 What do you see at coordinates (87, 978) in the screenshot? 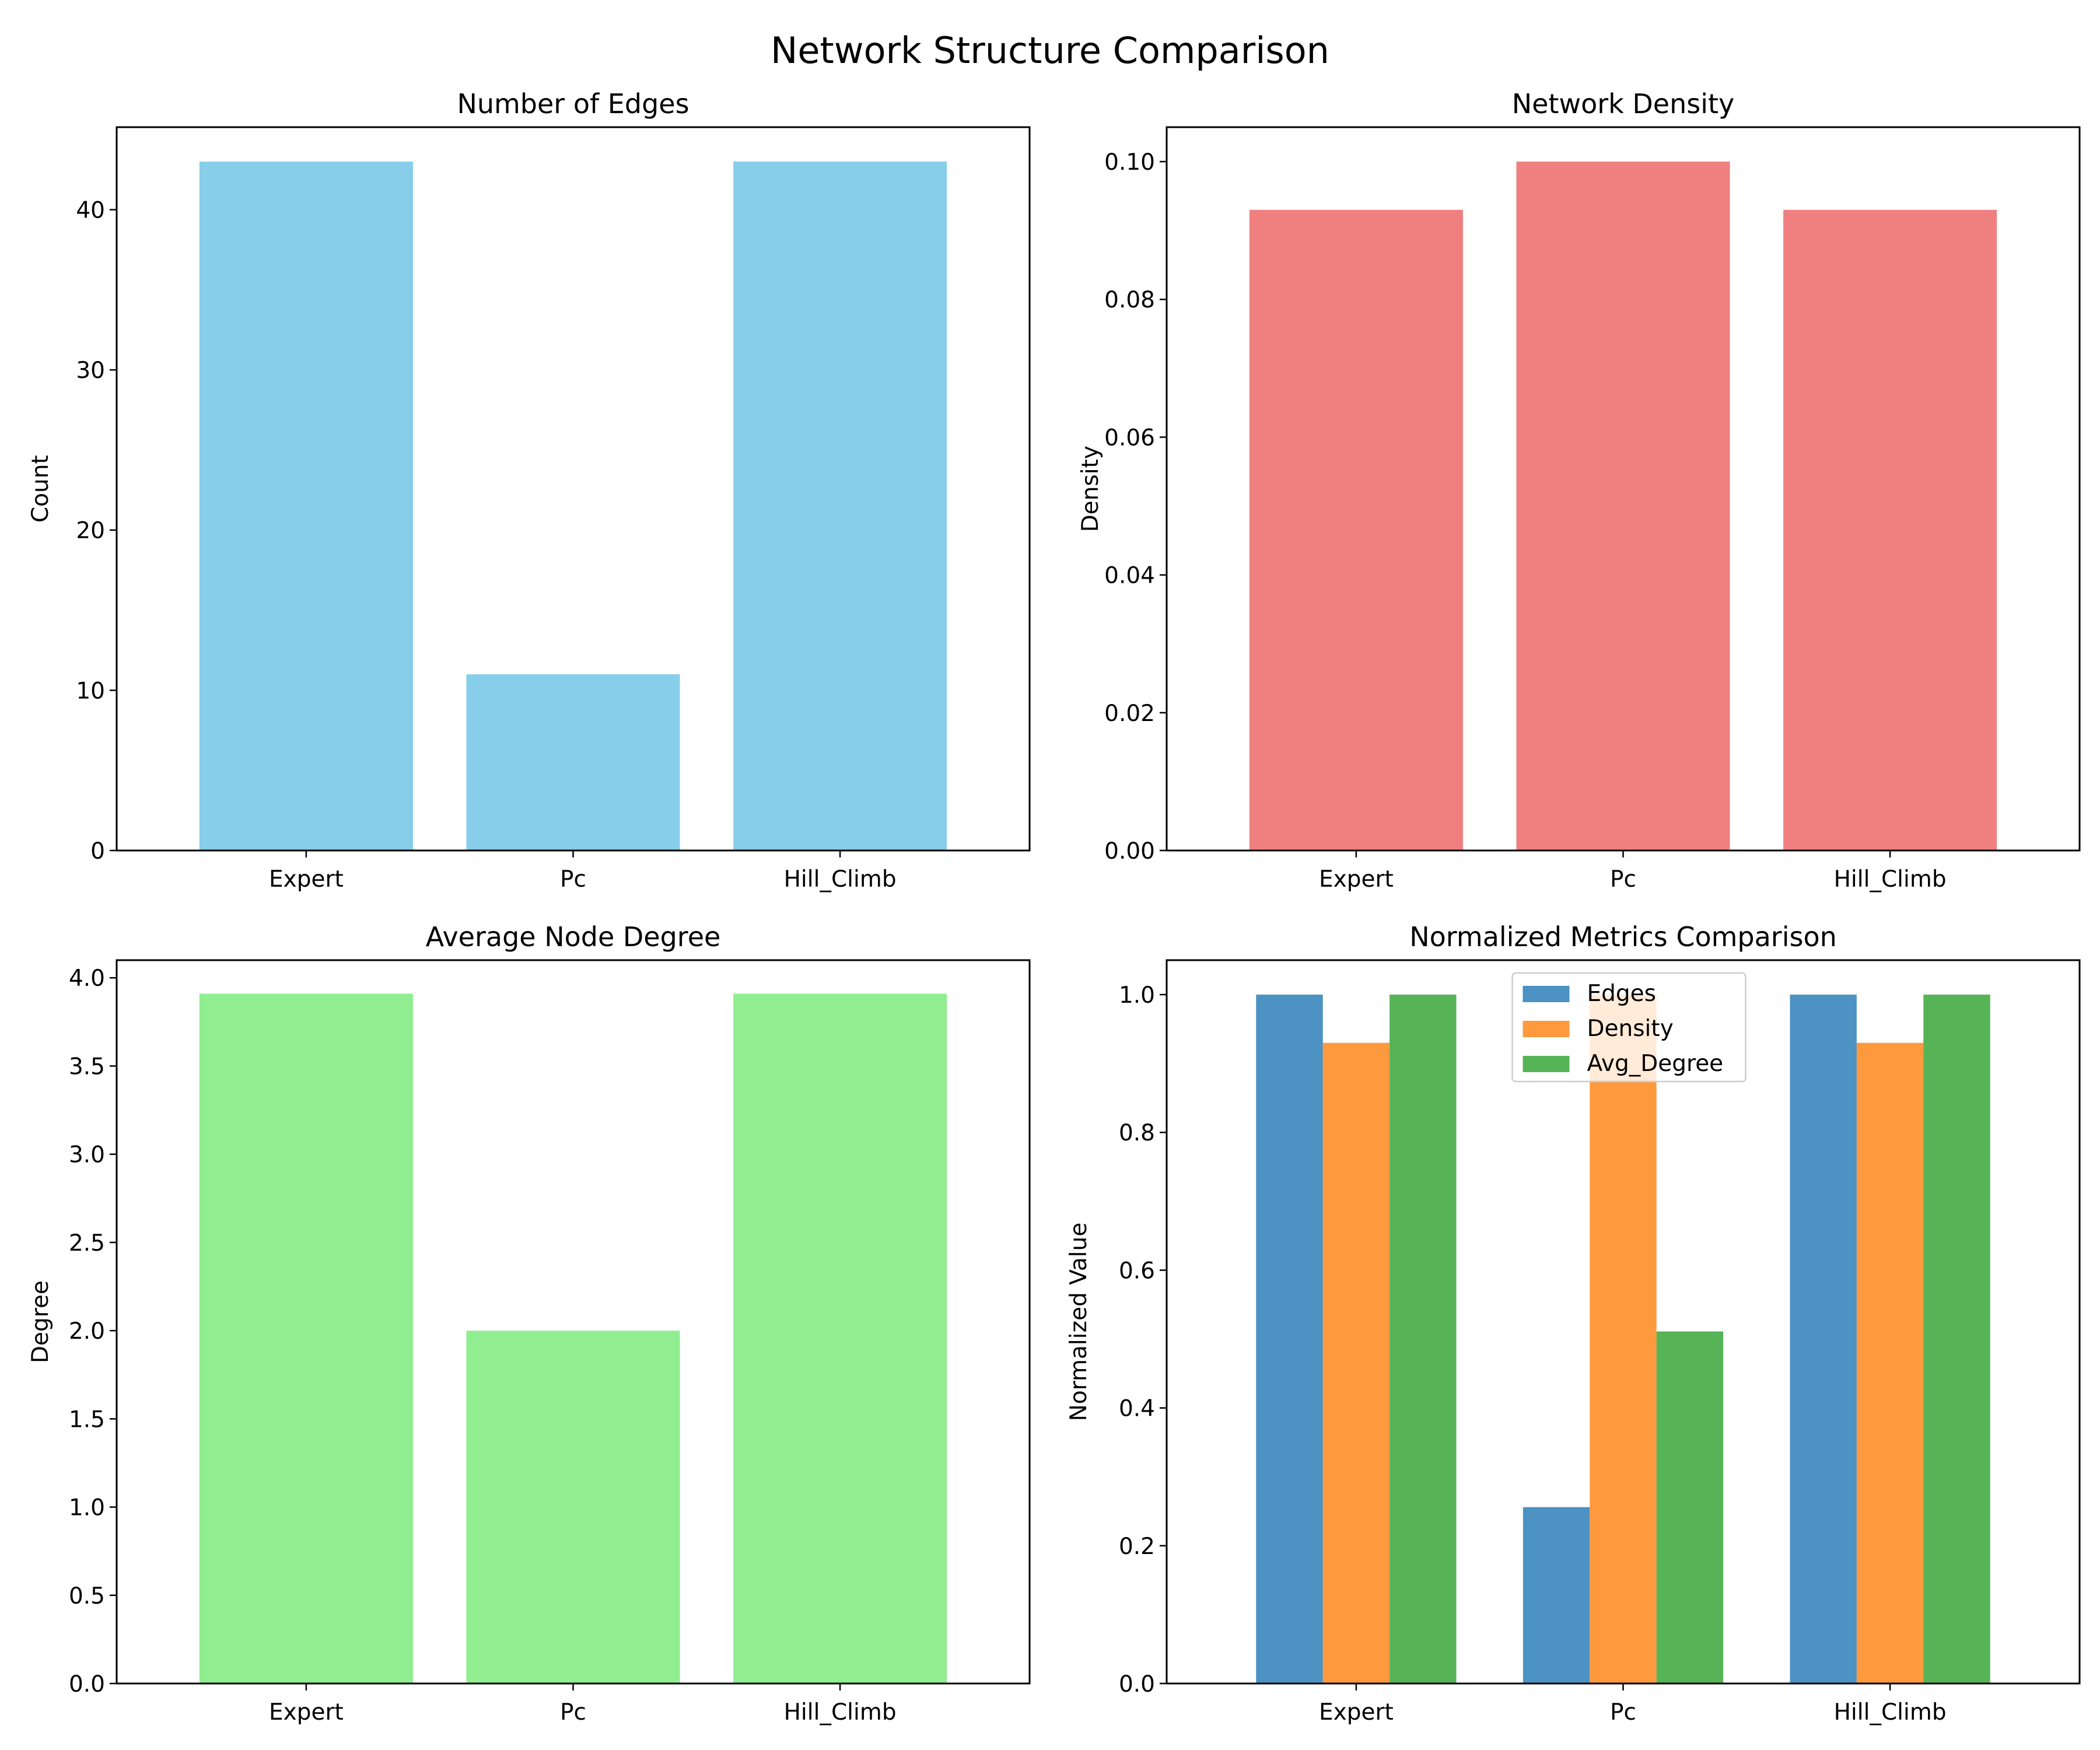
I see `y-tick-label: 4.0` at bounding box center [87, 978].